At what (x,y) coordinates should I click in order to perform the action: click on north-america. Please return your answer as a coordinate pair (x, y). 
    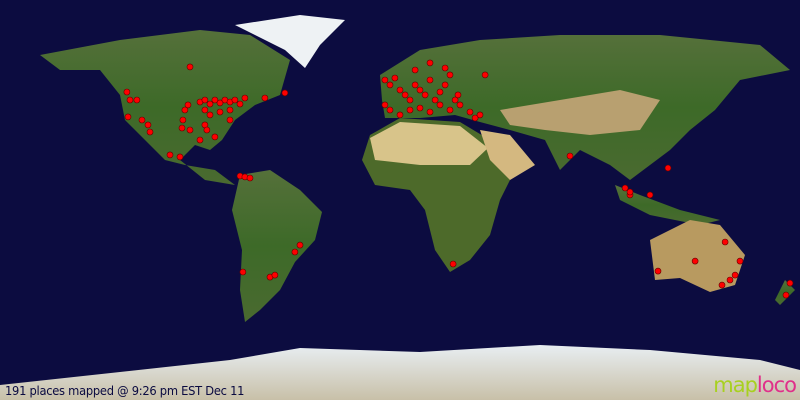
    Looking at the image, I should click on (165, 107).